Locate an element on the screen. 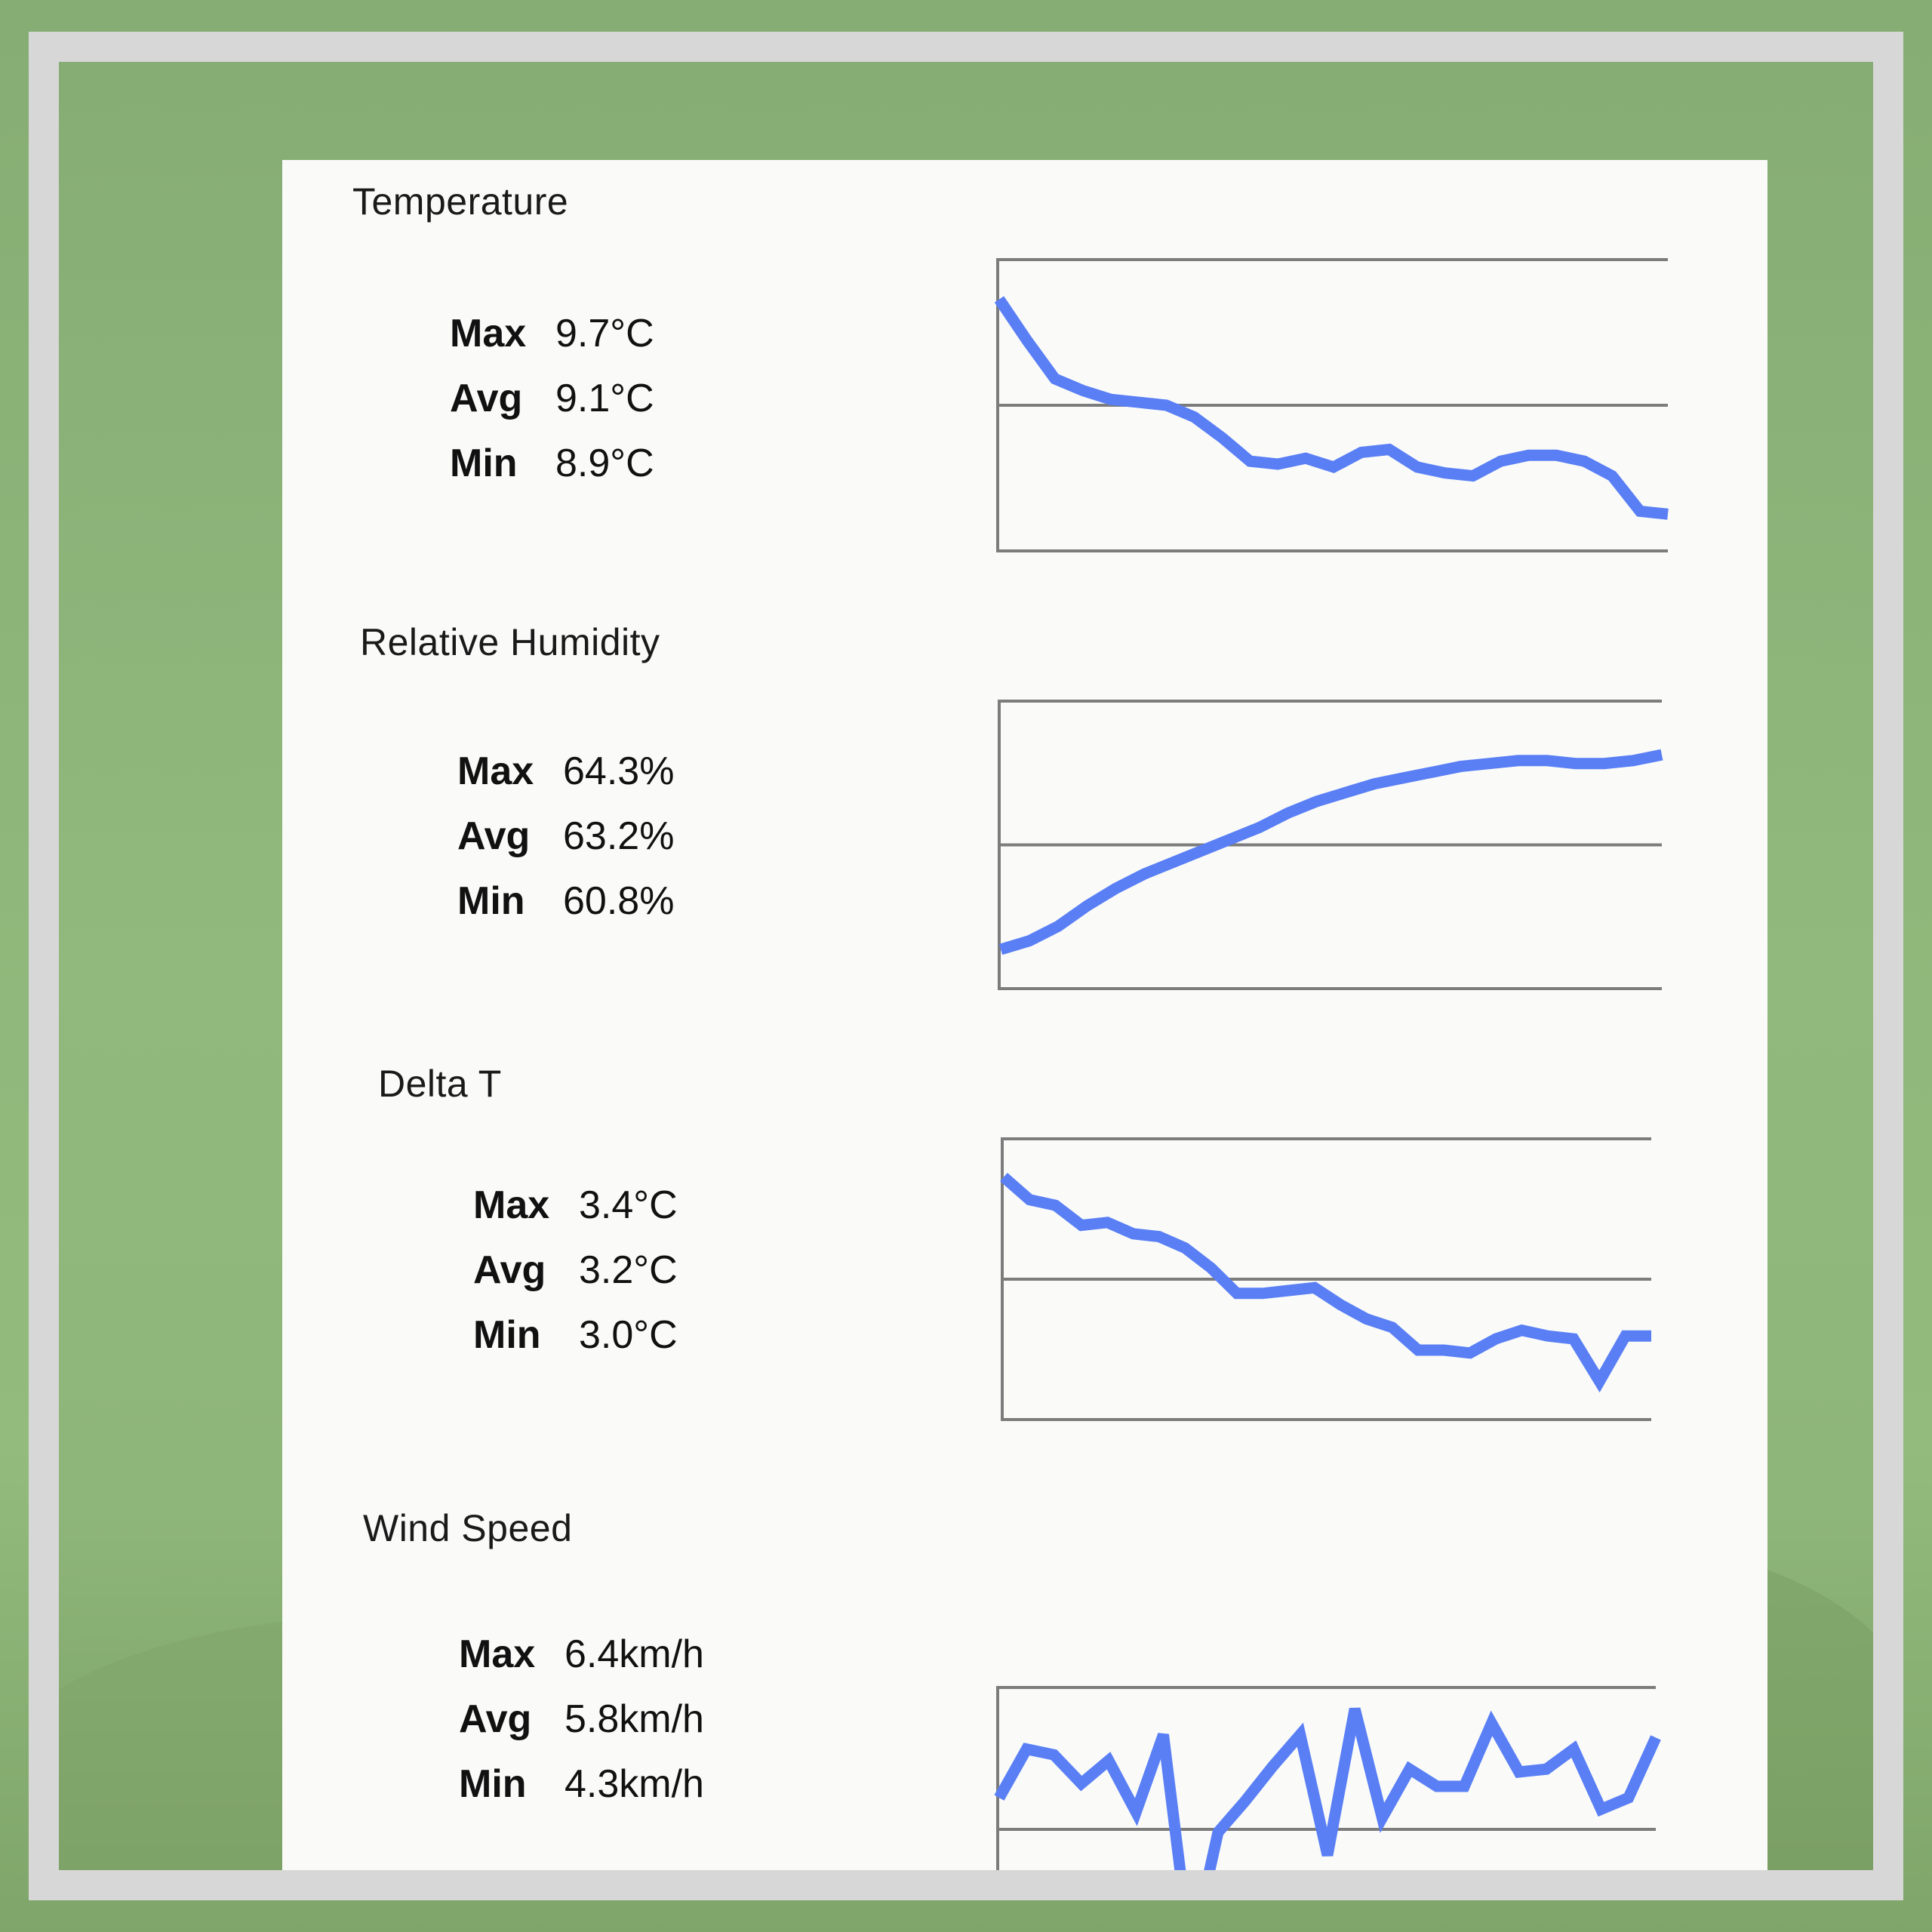 This screenshot has width=1932, height=1932. temperature-sparkline is located at coordinates (1331, 405).